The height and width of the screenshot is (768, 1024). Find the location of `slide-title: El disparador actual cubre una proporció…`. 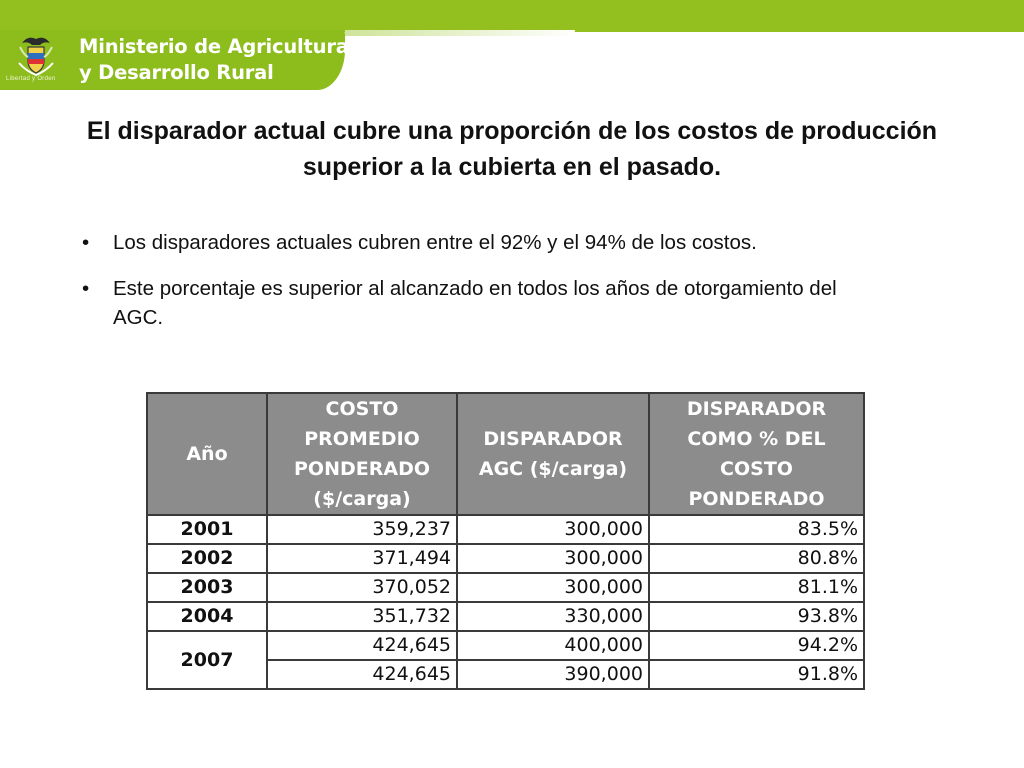

slide-title: El disparador actual cubre una proporció… is located at coordinates (512, 149).